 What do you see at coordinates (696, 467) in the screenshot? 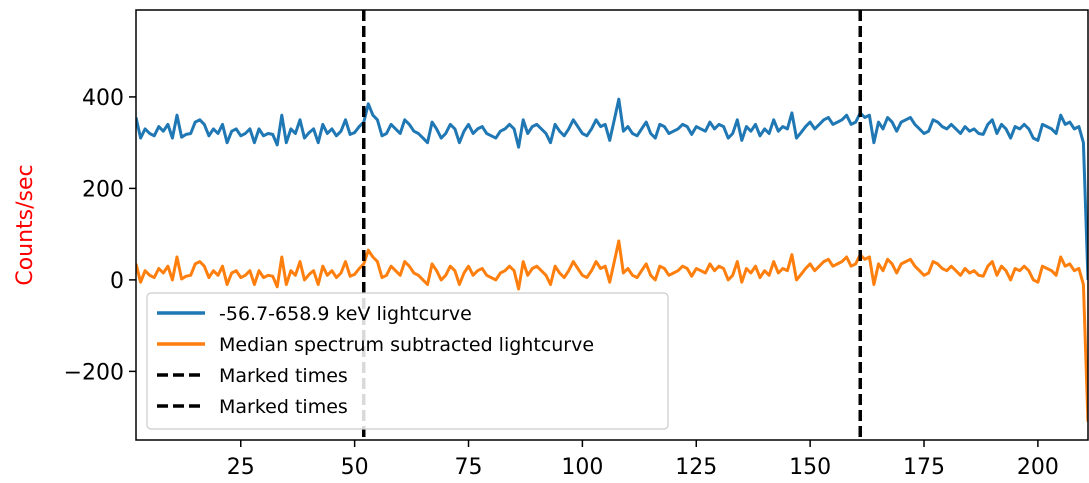
I see `x-tick-label: 125` at bounding box center [696, 467].